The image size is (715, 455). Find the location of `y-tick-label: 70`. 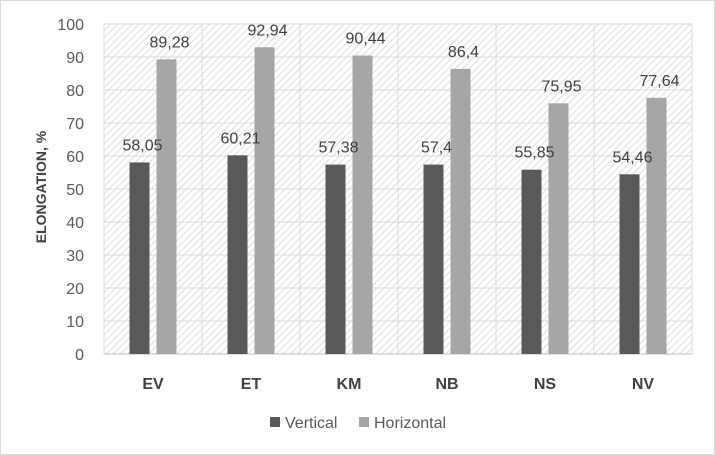

y-tick-label: 70 is located at coordinates (75, 124).